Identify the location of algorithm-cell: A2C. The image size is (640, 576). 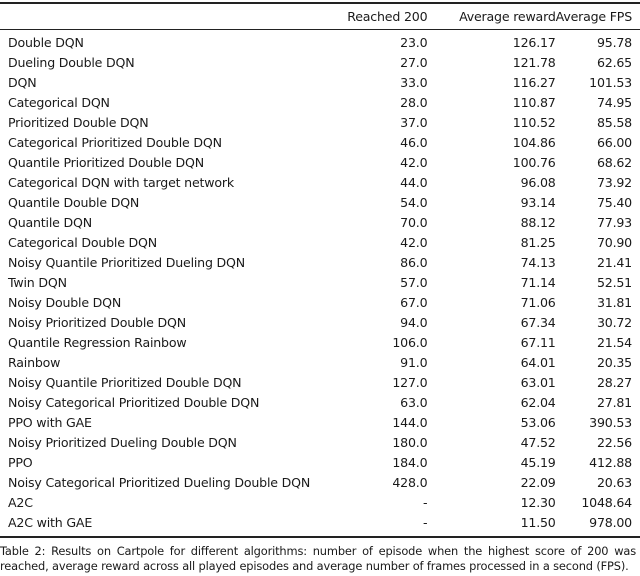
(20, 502).